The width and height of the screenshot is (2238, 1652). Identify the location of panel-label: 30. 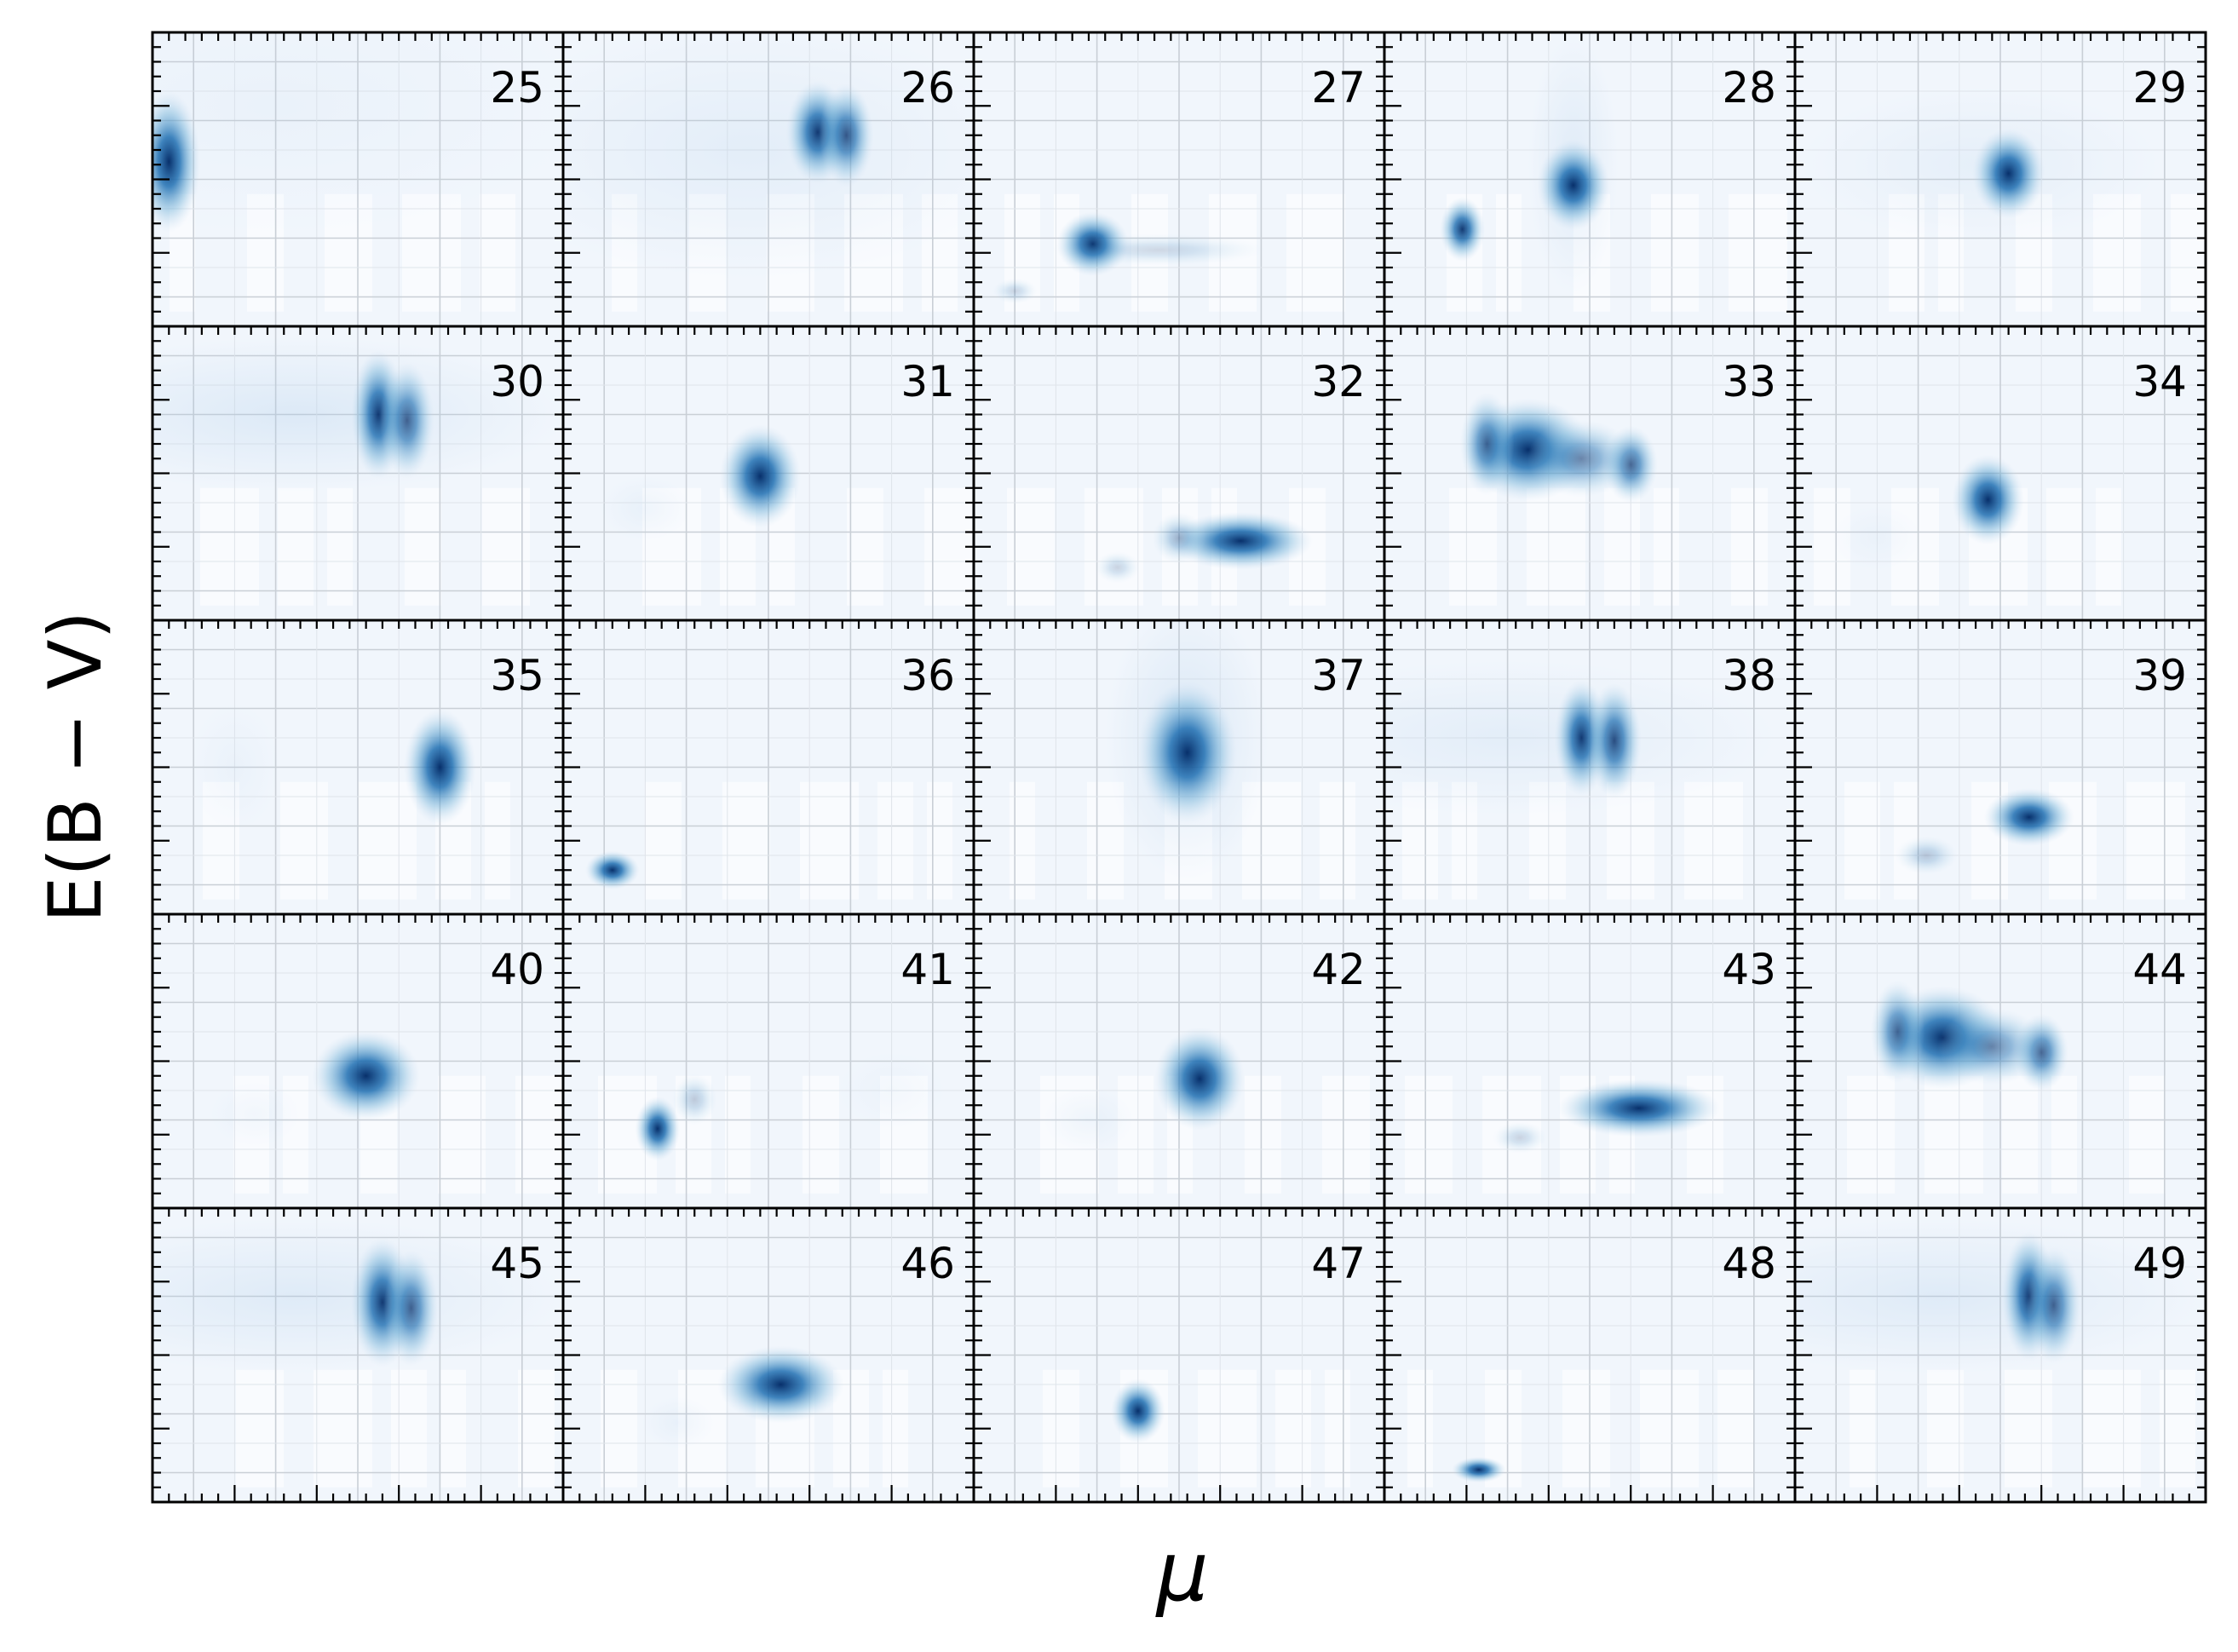
(517, 381).